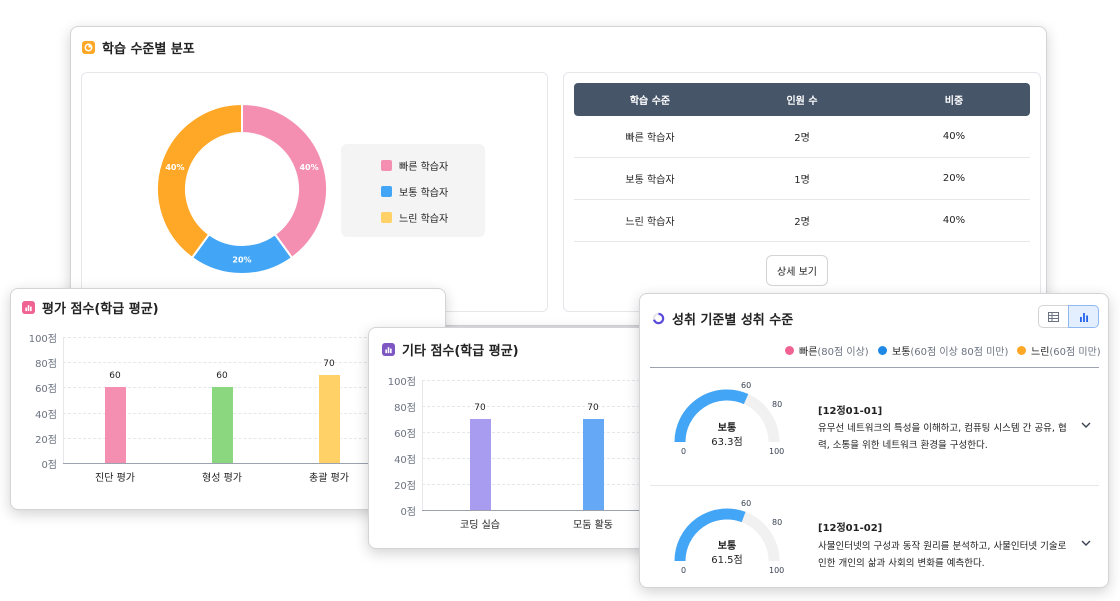 Image resolution: width=1120 pixels, height=601 pixels. I want to click on table-header-level: 학습 수준, so click(650, 101).